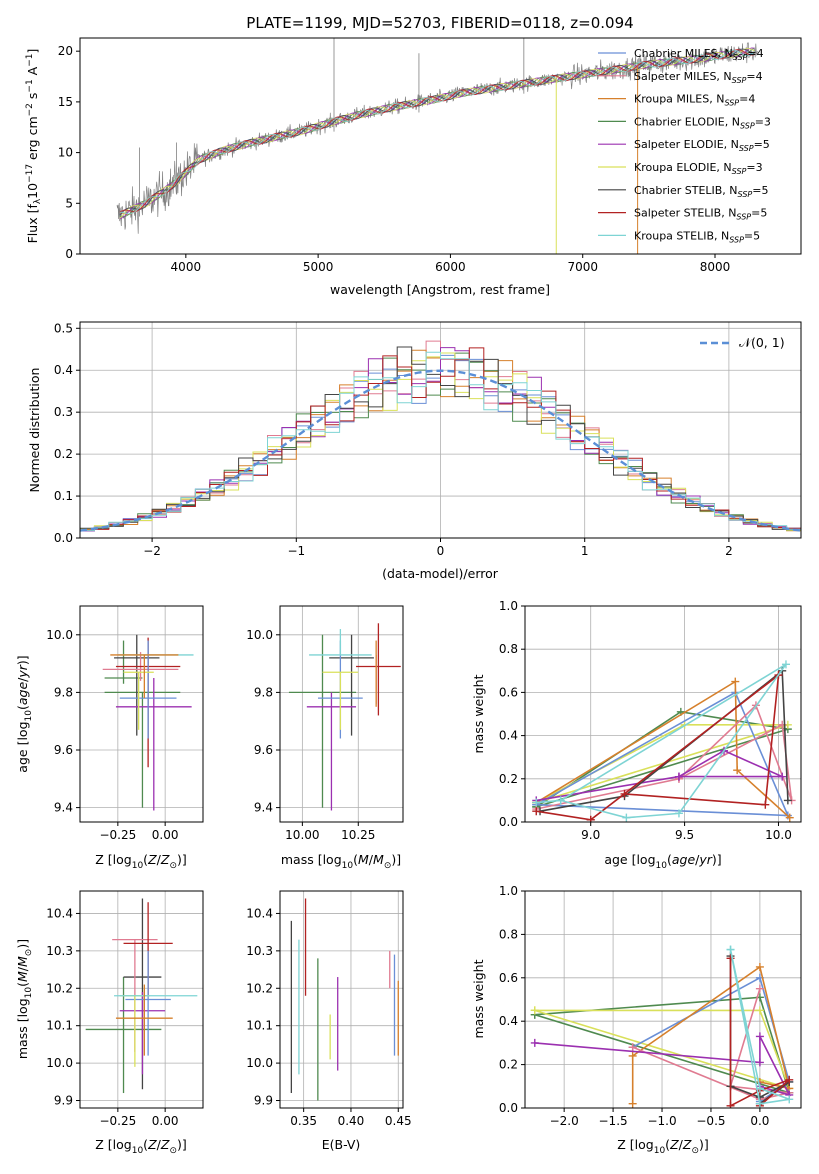 The width and height of the screenshot is (819, 1174). What do you see at coordinates (729, 551) in the screenshot?
I see `x-tick-label: 2` at bounding box center [729, 551].